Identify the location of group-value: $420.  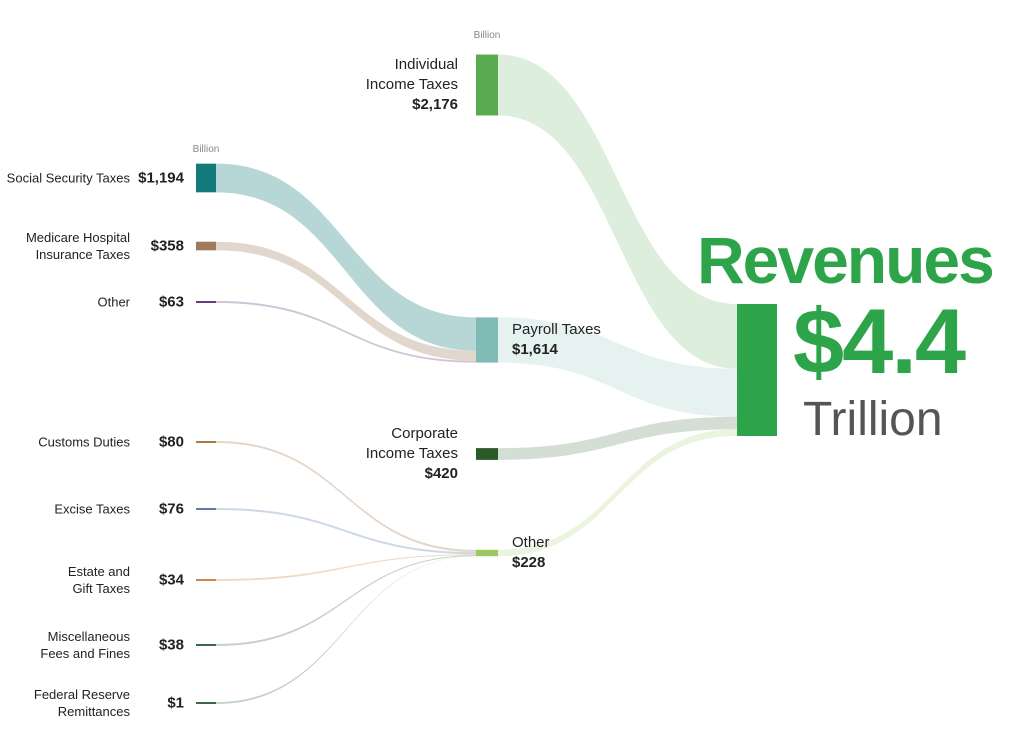
(441, 473).